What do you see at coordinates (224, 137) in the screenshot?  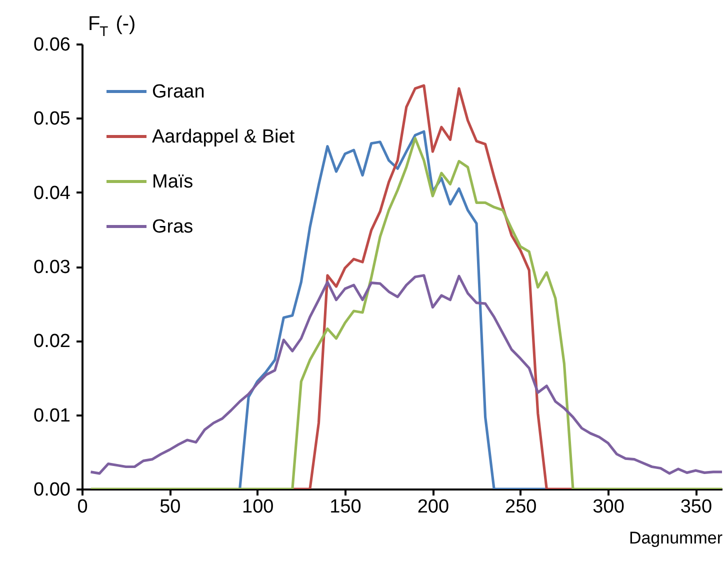 I see `legend-label: Aardappel & Biet` at bounding box center [224, 137].